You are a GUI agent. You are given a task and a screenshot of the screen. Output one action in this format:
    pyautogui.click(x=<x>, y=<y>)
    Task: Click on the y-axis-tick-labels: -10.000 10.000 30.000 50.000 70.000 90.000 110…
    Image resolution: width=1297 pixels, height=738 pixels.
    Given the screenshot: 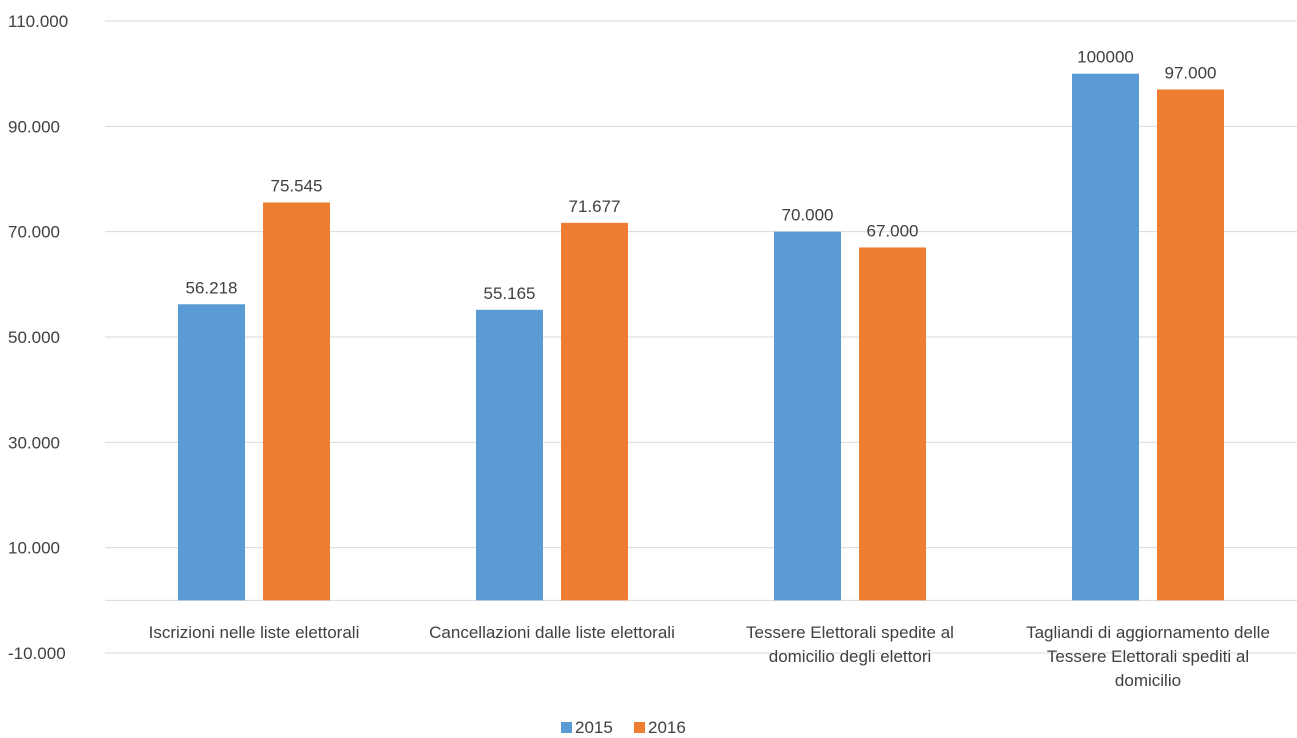 What is the action you would take?
    pyautogui.click(x=38, y=337)
    